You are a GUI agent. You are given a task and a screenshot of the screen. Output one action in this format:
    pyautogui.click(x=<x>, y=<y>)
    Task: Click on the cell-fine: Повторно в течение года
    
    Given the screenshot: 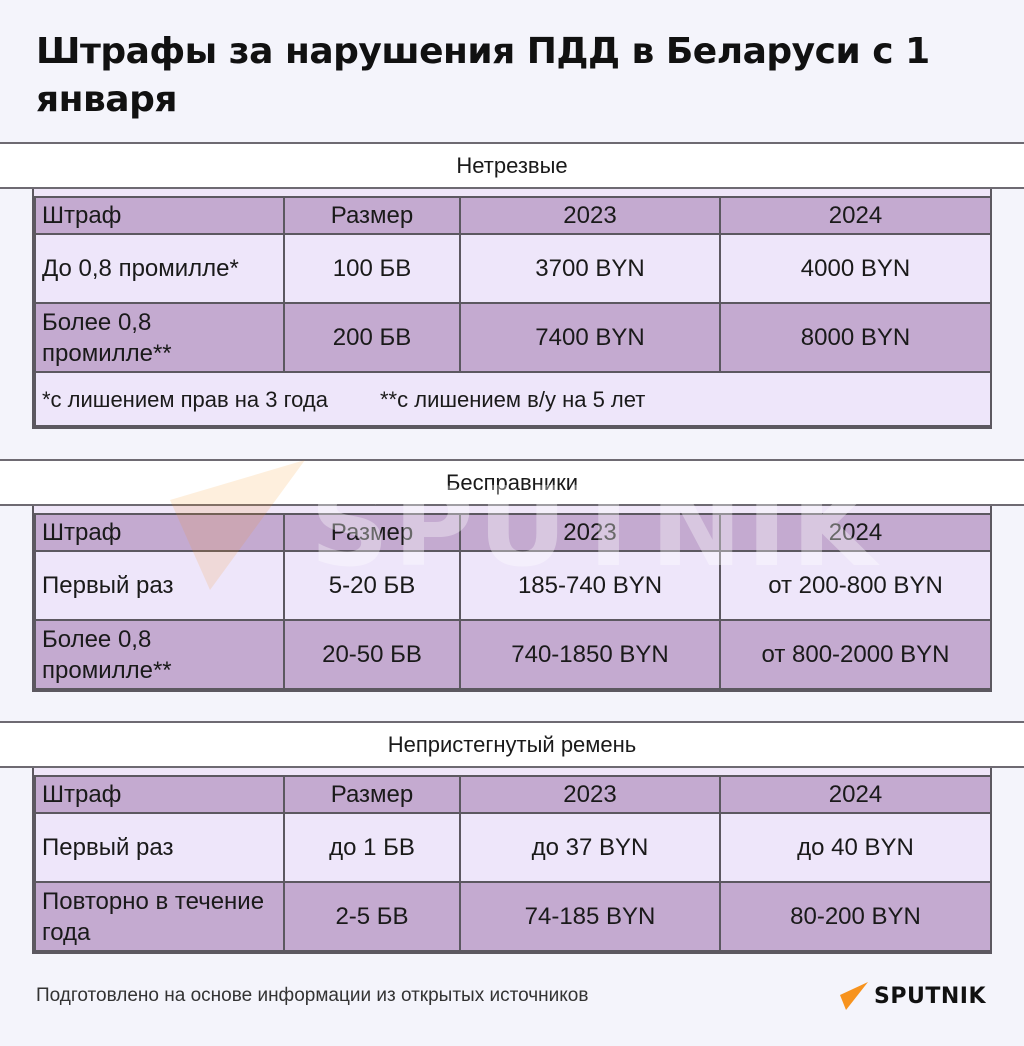 What is the action you would take?
    pyautogui.click(x=159, y=916)
    